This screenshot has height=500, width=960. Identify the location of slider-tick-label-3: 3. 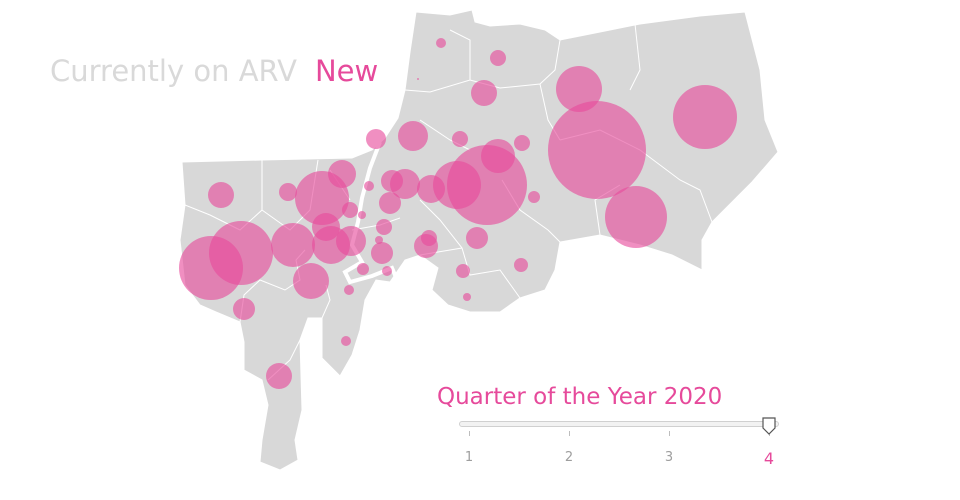
(669, 457).